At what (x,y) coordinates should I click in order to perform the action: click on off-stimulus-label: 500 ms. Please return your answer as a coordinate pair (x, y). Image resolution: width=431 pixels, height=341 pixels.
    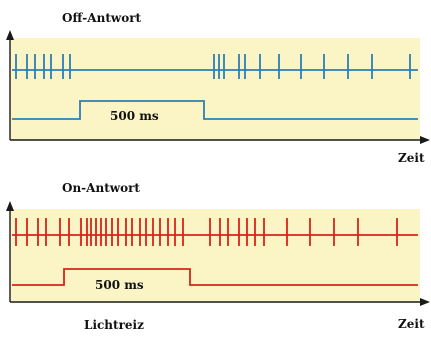
    Looking at the image, I should click on (134, 116).